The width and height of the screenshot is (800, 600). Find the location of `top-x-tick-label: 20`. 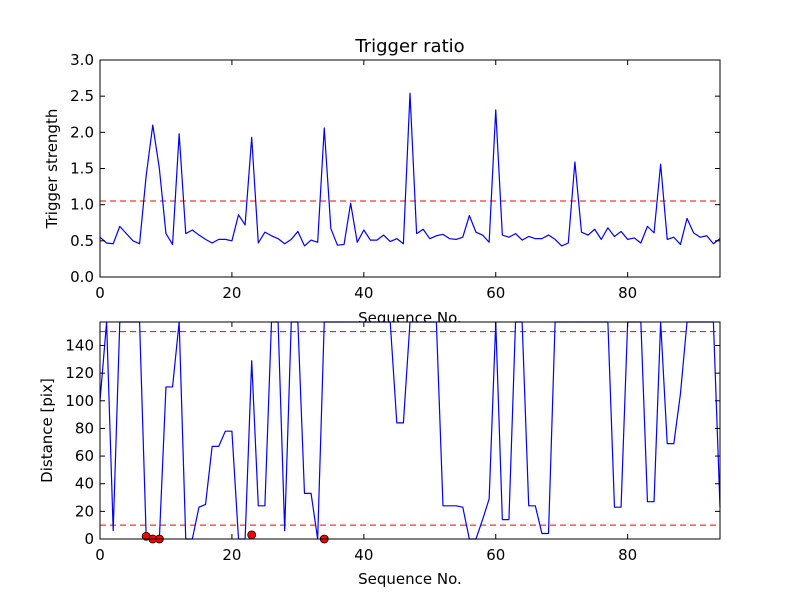

top-x-tick-label: 20 is located at coordinates (231, 293).